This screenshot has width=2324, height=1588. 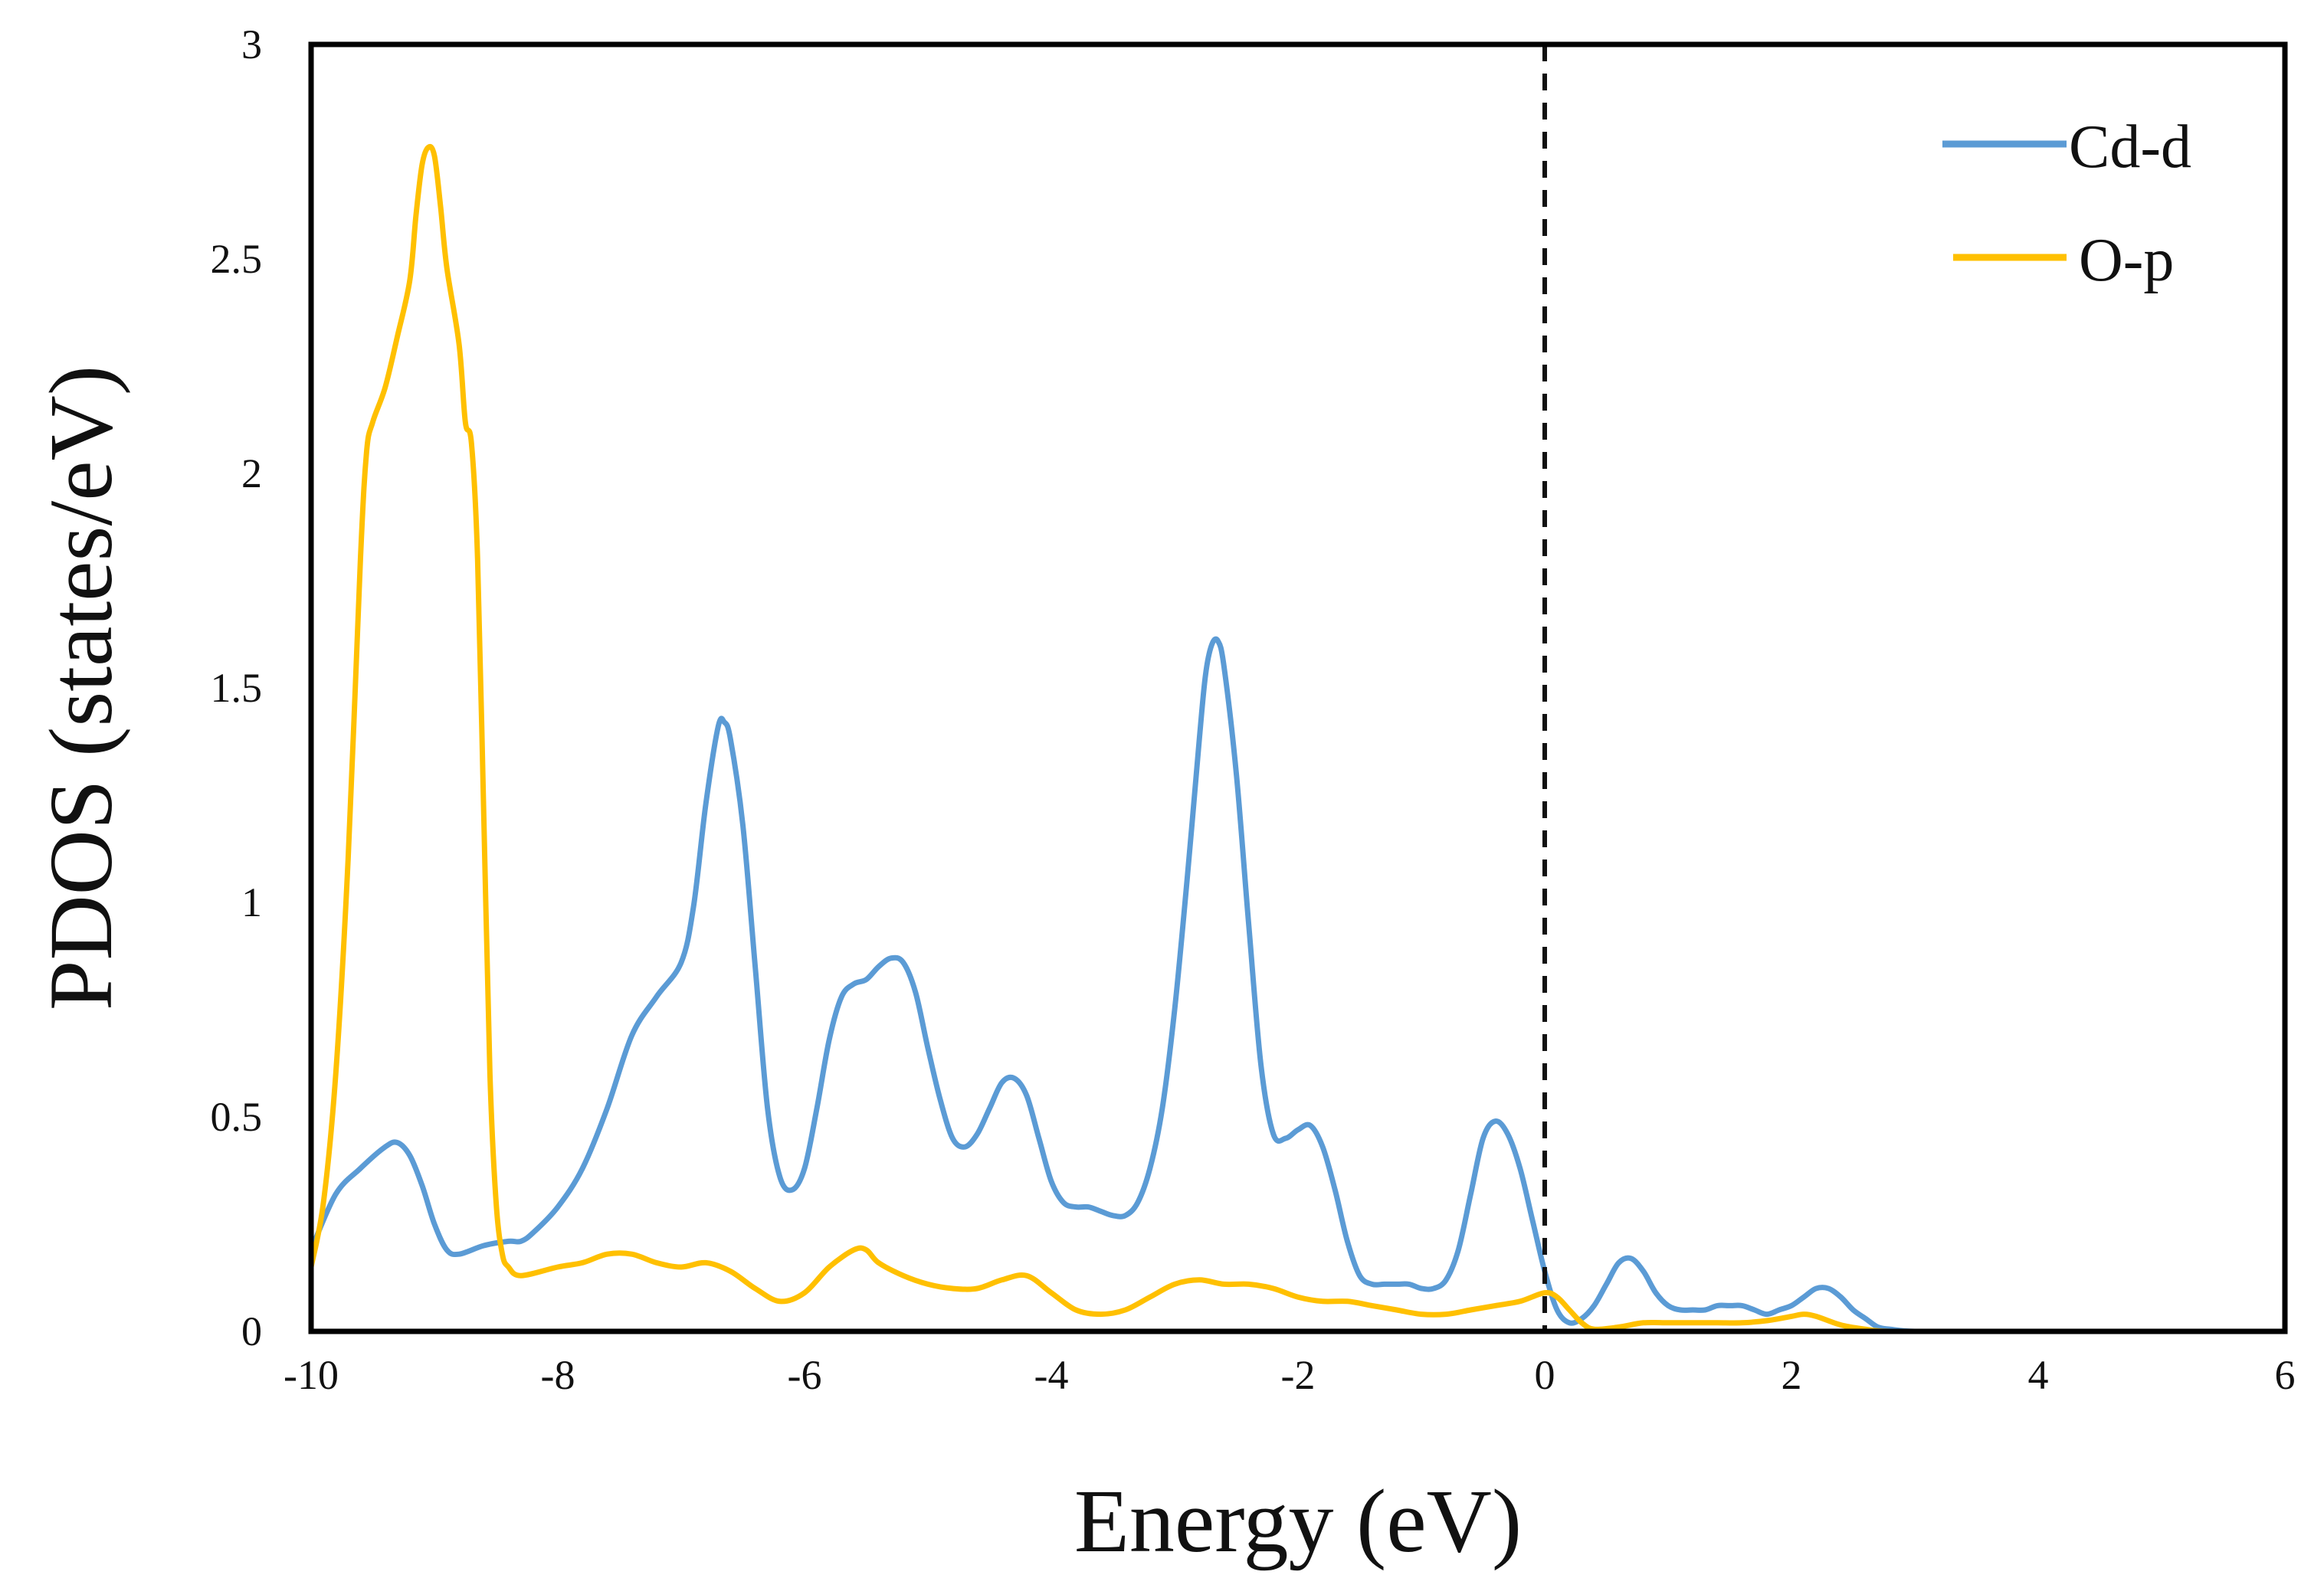 What do you see at coordinates (2066, 203) in the screenshot?
I see `legend: Cd-d O-p` at bounding box center [2066, 203].